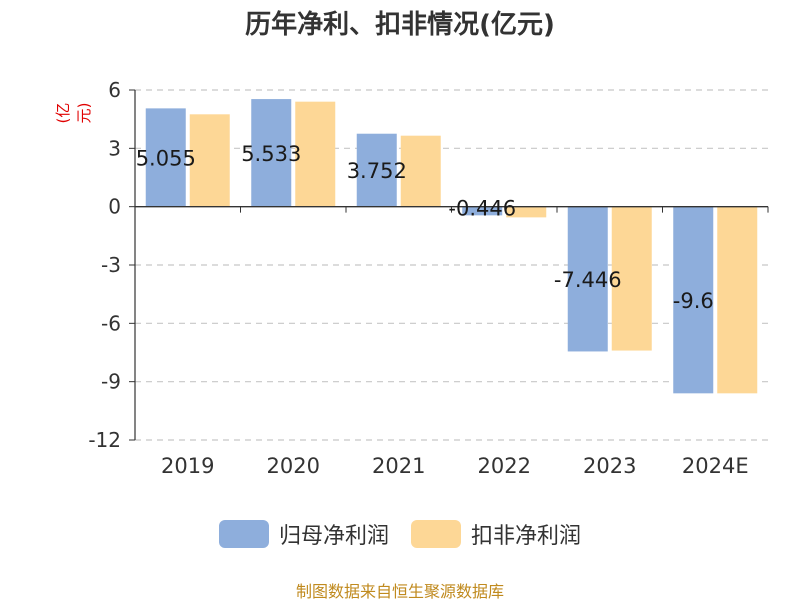  Describe the element at coordinates (111, 265) in the screenshot. I see `y-tick-label: -3` at that location.